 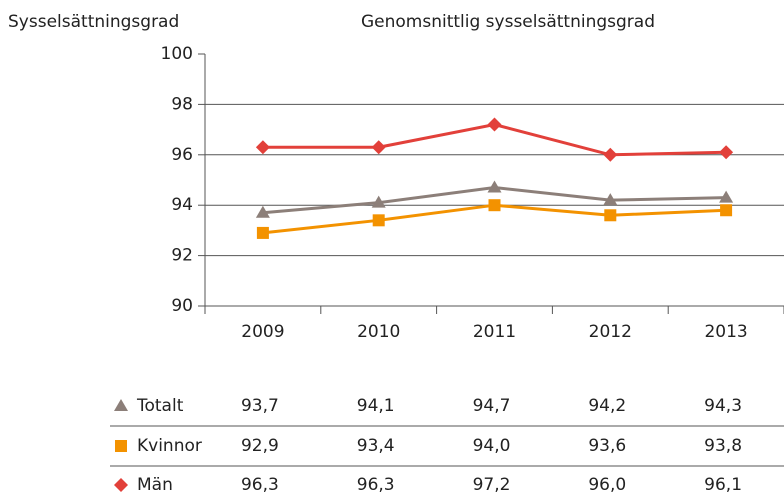 I want to click on table-value: 96,1, so click(x=723, y=485).